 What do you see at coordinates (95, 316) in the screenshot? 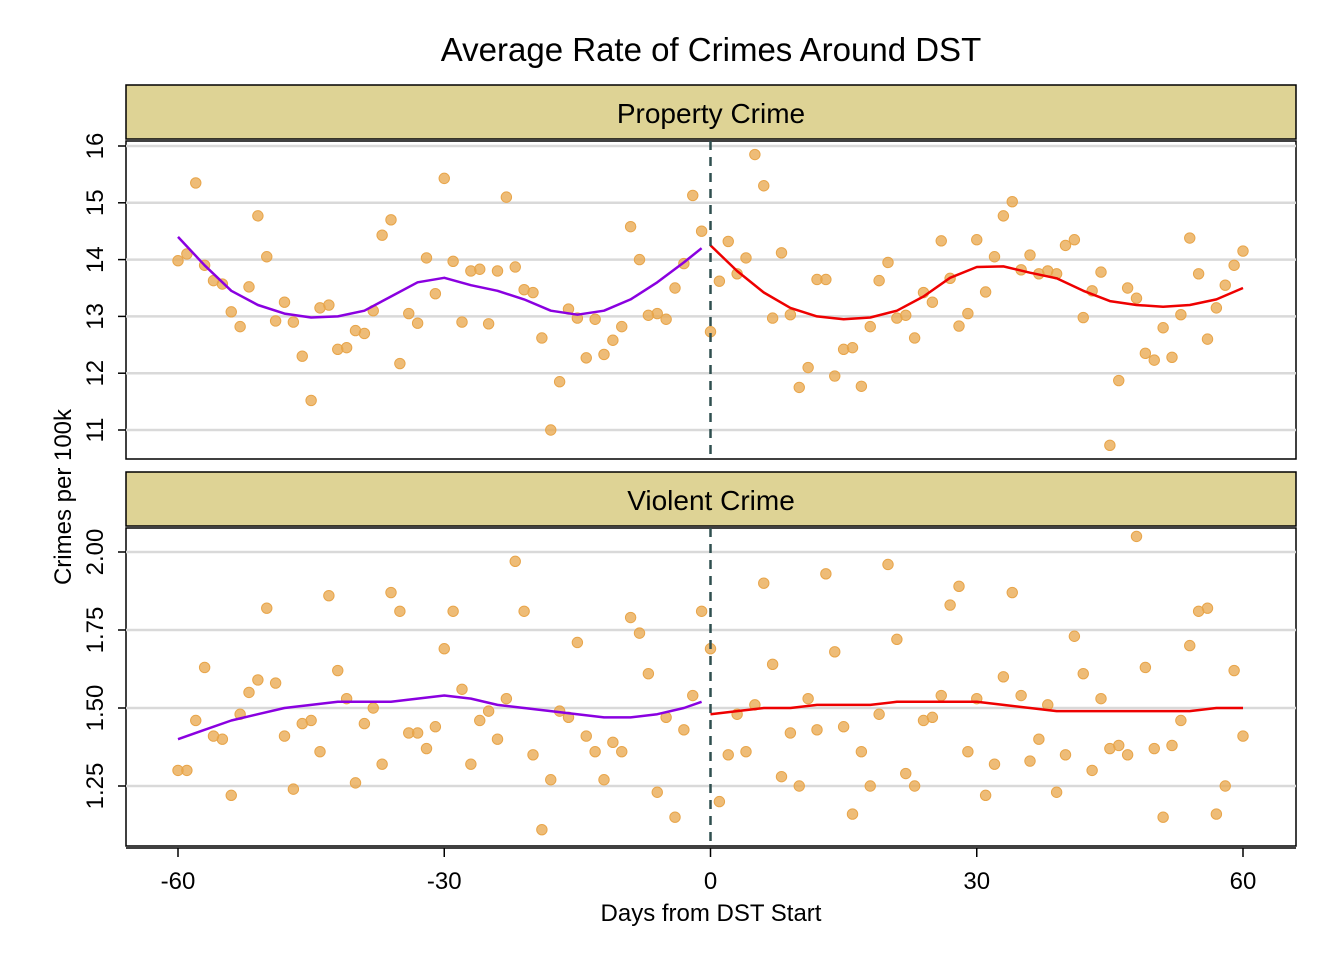
I see `property-y-tick-label: 13` at bounding box center [95, 316].